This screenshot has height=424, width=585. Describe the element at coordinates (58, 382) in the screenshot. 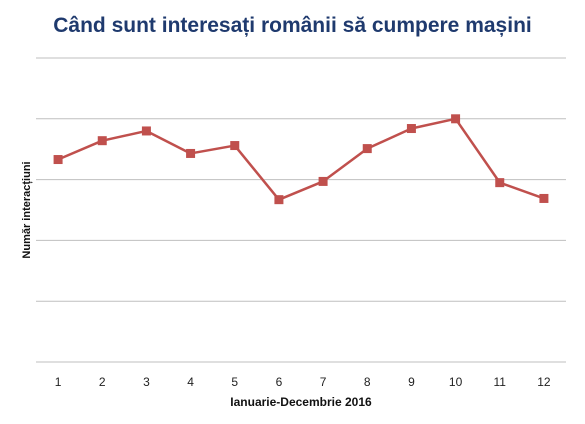

I see `x-tick-label: 1` at that location.